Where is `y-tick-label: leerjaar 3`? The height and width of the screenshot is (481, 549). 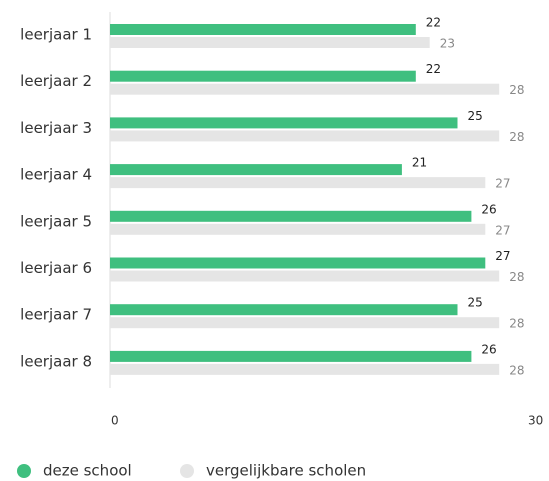 y-tick-label: leerjaar 3 is located at coordinates (56, 128).